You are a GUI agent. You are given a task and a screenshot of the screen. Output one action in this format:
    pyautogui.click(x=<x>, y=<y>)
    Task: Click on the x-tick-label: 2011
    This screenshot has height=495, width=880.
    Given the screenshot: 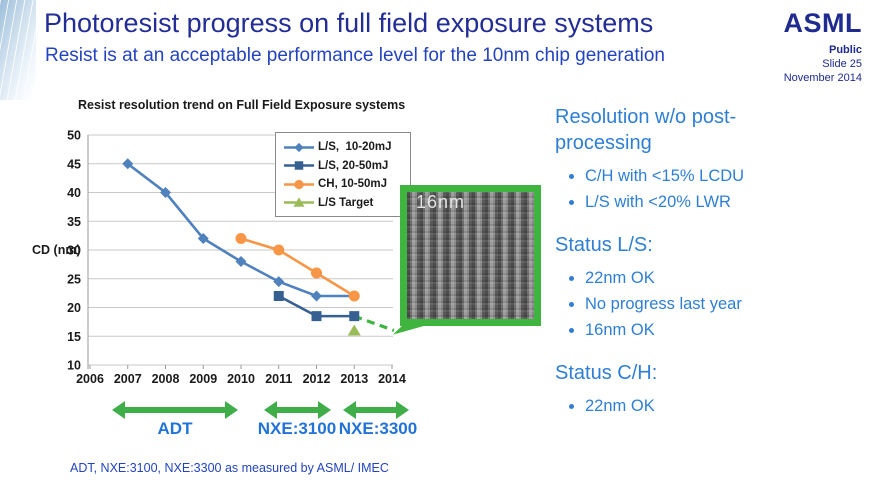 What is the action you would take?
    pyautogui.click(x=278, y=379)
    